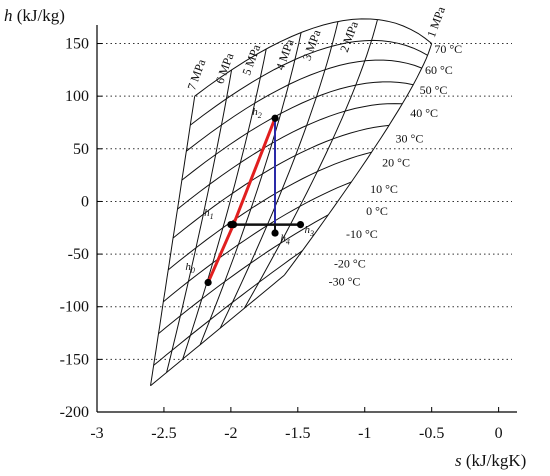 The height and width of the screenshot is (476, 550). Describe the element at coordinates (377, 211) in the screenshot. I see `isotherm-label: 0 °C` at that location.